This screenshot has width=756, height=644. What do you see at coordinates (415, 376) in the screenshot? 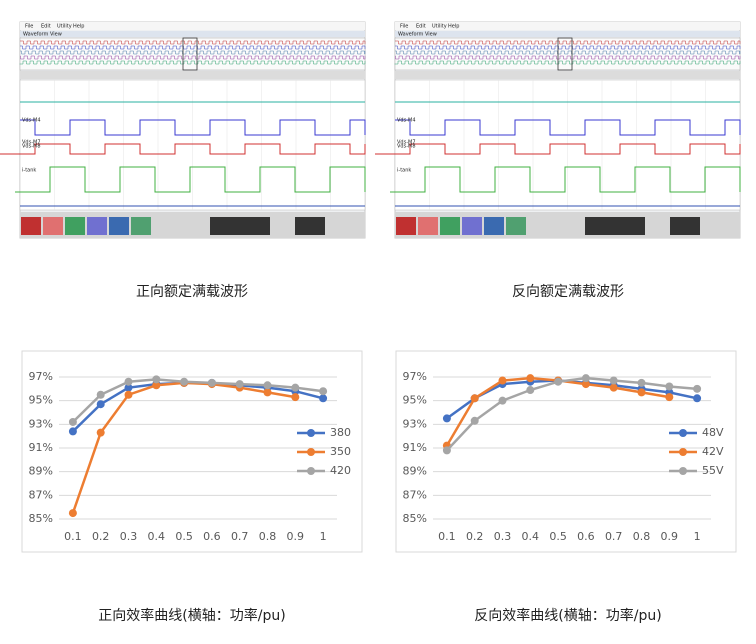
I see `y-tick-label: 97%` at bounding box center [415, 376].